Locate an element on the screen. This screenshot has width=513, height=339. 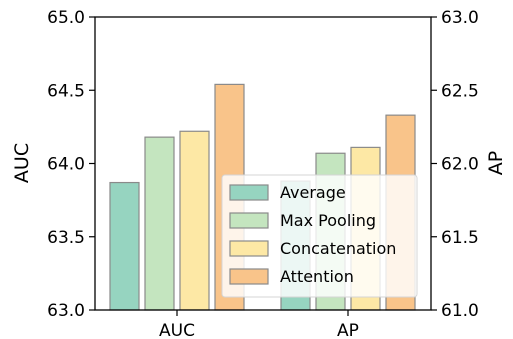
right-tick-label: 62.5 is located at coordinates (460, 91).